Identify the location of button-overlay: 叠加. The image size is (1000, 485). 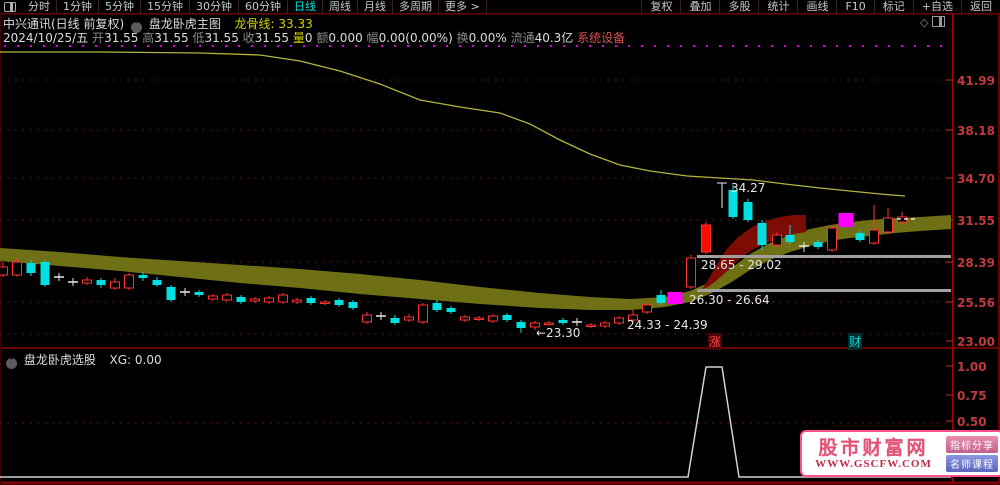
(699, 6).